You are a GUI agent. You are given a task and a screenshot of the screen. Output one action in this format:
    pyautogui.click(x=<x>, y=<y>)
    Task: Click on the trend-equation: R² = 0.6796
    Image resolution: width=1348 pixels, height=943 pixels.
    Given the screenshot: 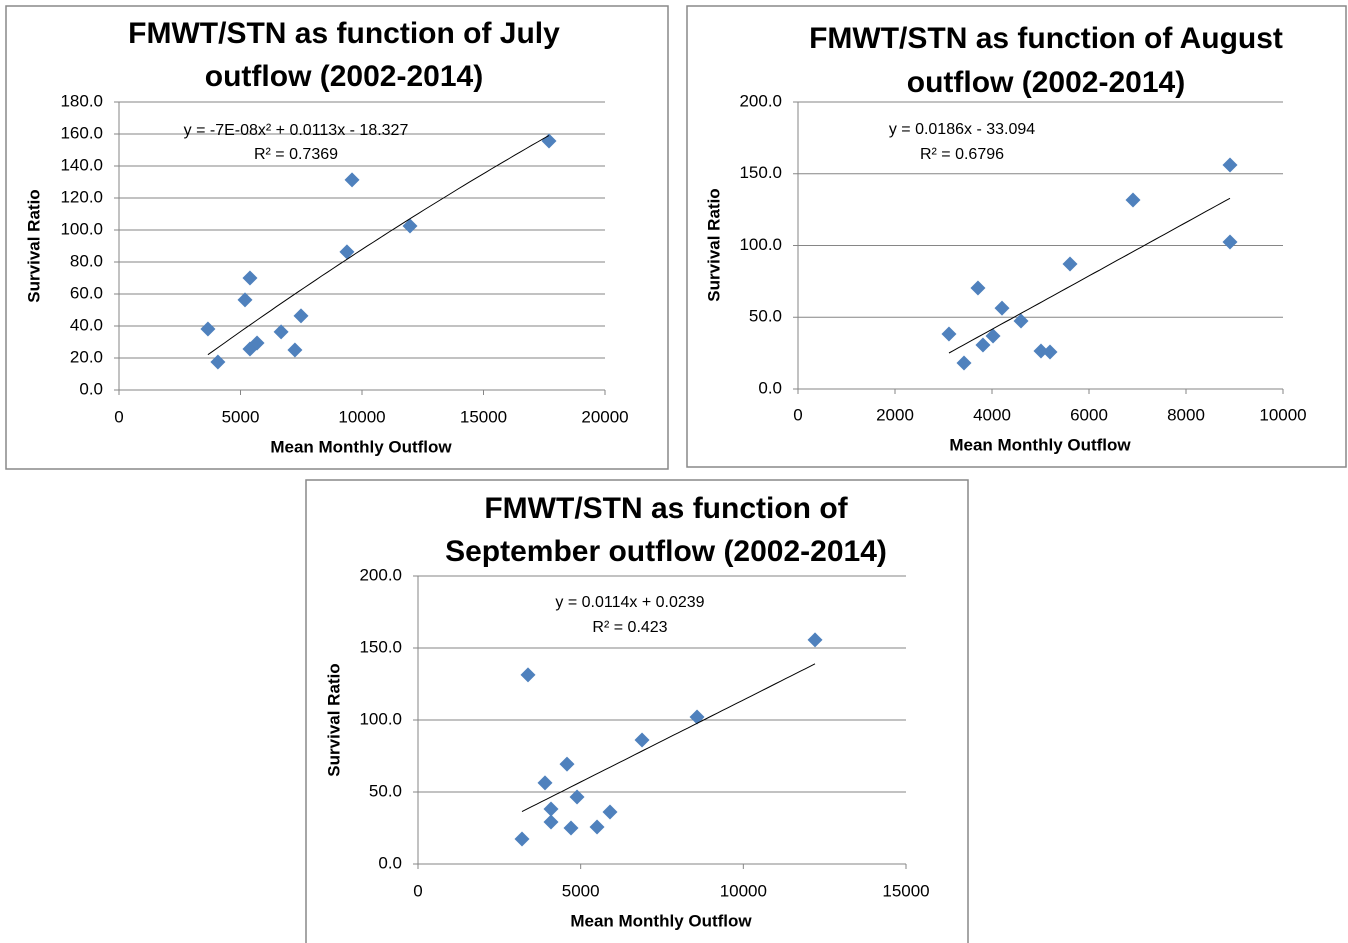 What is the action you would take?
    pyautogui.click(x=962, y=154)
    